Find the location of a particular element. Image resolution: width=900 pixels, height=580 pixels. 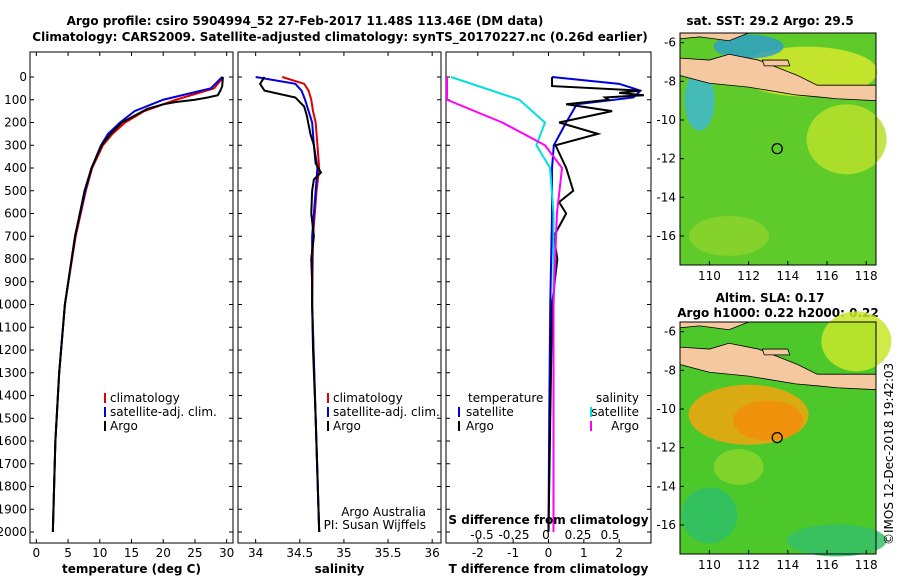

panel-annotation: PI: Susan Wijffels is located at coordinates (375, 525).